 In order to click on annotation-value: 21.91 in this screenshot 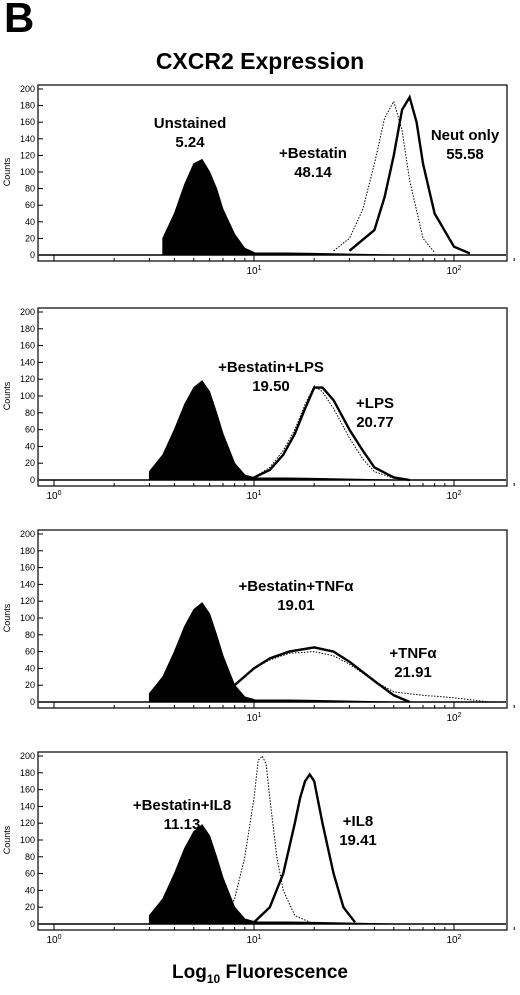, I will do `click(413, 672)`.